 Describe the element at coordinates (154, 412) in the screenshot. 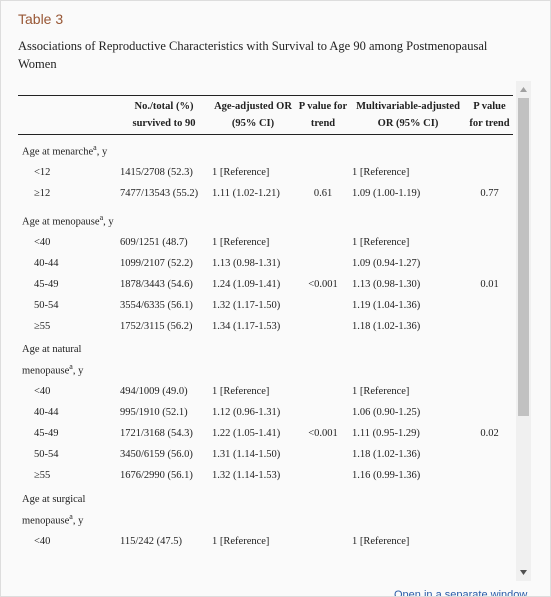

I see `value-cell: 995/1910 (52.1)` at that location.